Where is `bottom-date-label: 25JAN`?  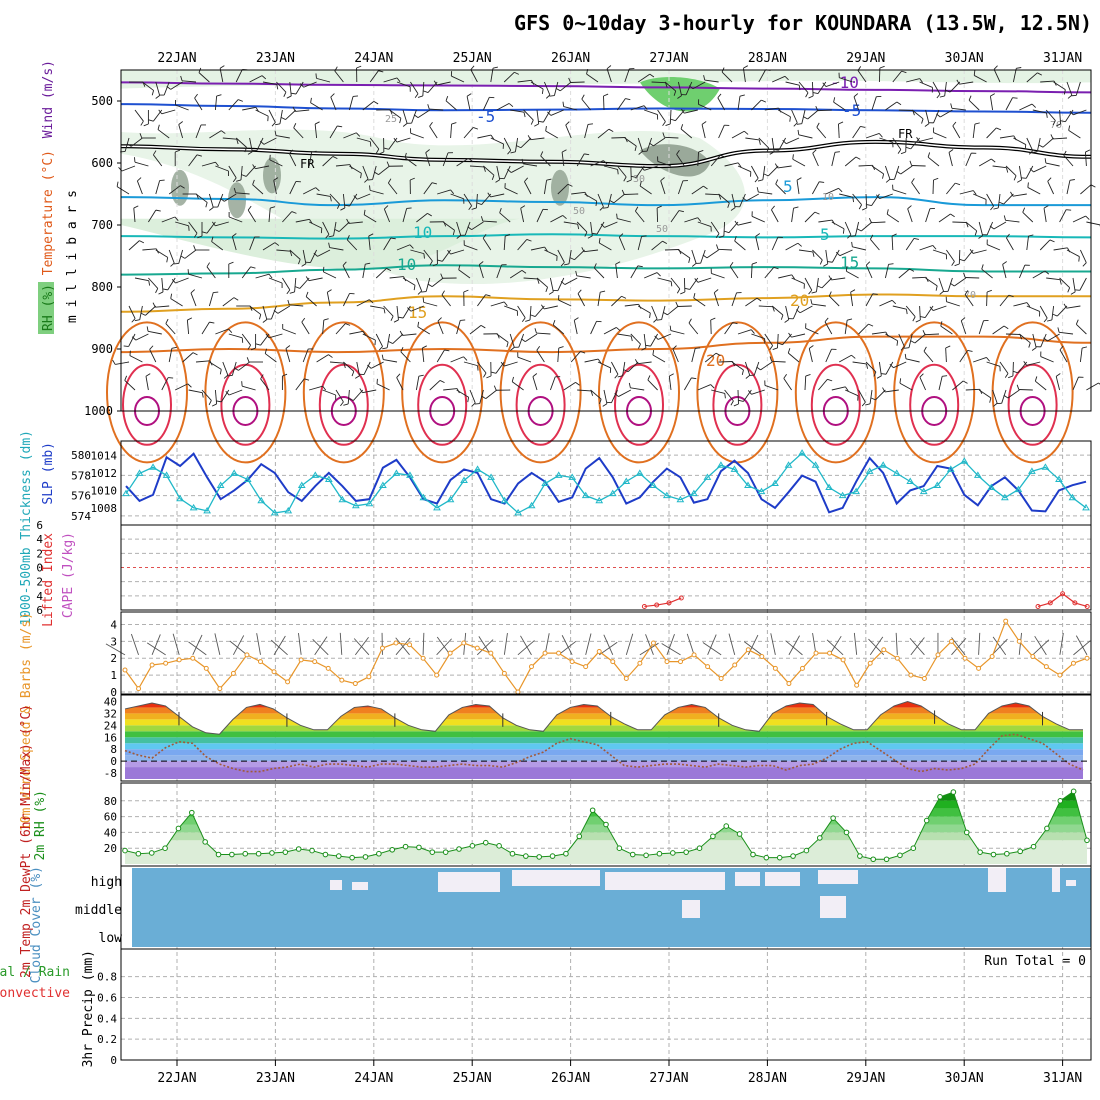 bottom-date-label: 25JAN is located at coordinates (472, 1078).